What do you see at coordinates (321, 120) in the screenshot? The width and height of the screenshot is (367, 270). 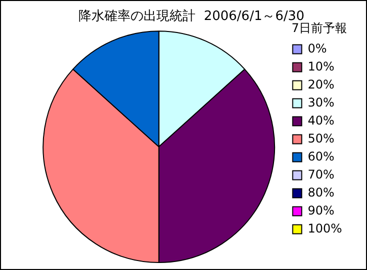 I see `legend-label: 40%` at bounding box center [321, 120].